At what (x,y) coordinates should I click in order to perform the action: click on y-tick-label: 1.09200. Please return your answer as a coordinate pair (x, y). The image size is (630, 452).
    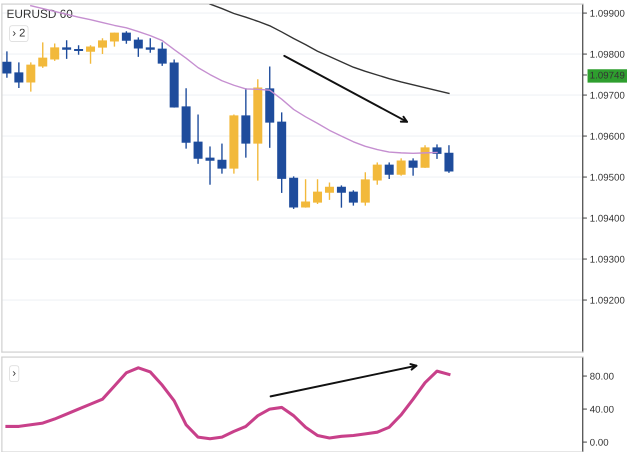
    Looking at the image, I should click on (607, 300).